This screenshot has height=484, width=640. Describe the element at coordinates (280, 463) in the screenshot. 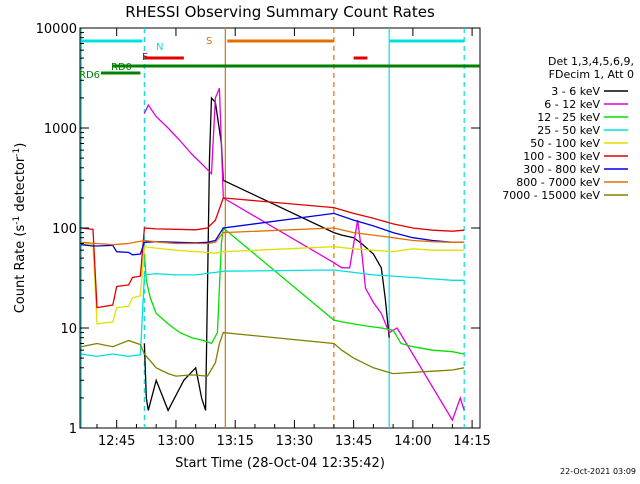

I see `x-axis-label: Start Time (28-Oct-04 12:35:42)` at that location.